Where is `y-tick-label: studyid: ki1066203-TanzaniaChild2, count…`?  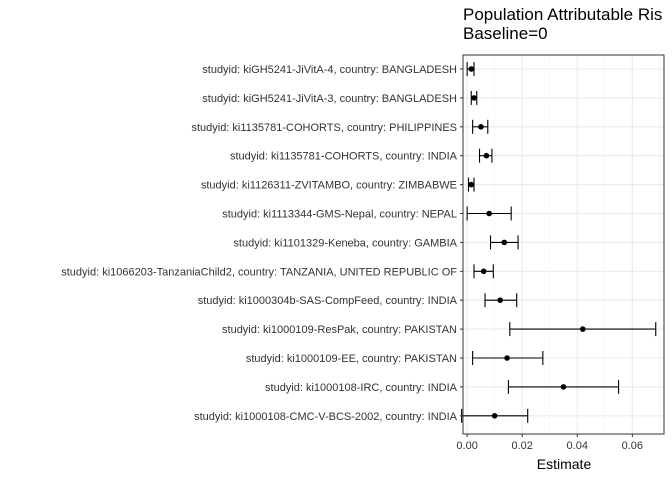
y-tick-label: studyid: ki1066203-TanzaniaChild2, count… is located at coordinates (259, 272).